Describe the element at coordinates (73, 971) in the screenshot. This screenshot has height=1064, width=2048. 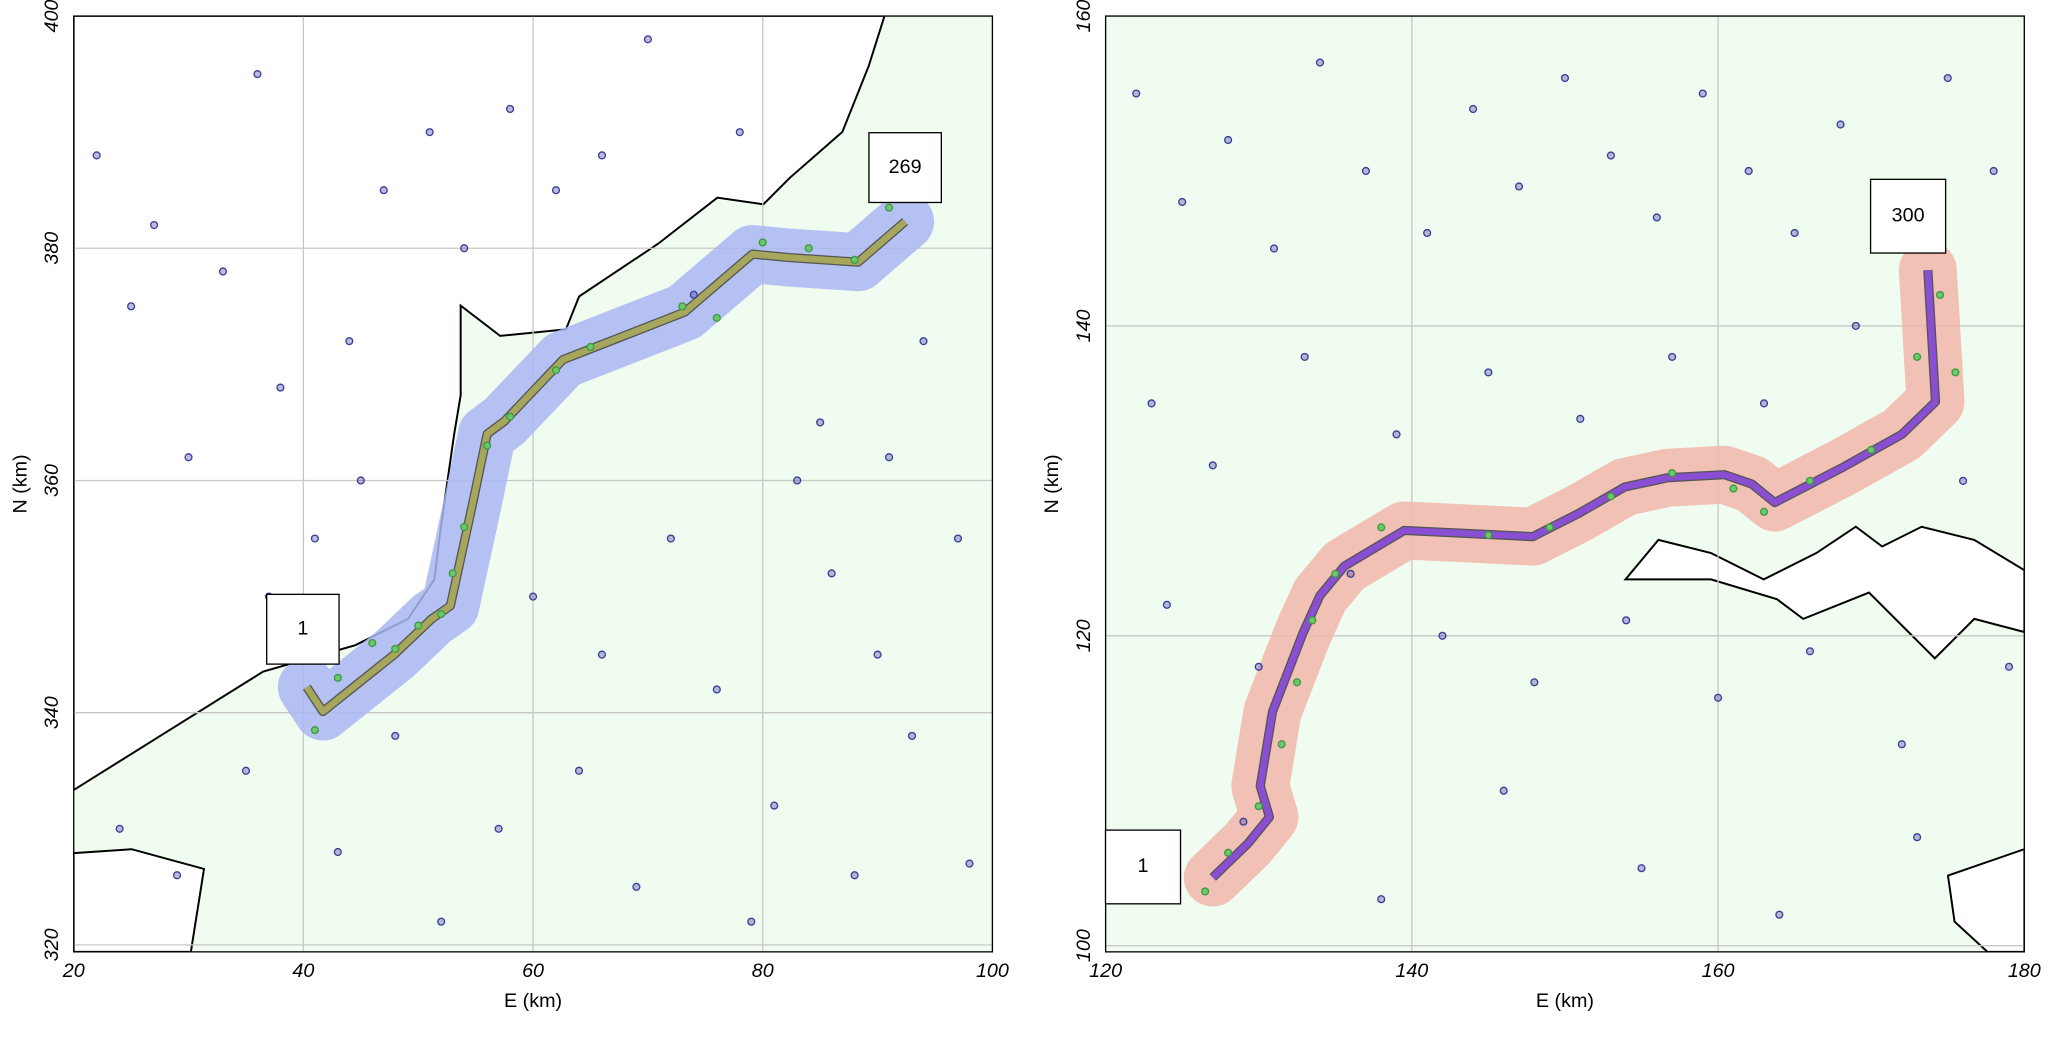
I see `x-tick-label: 20` at that location.